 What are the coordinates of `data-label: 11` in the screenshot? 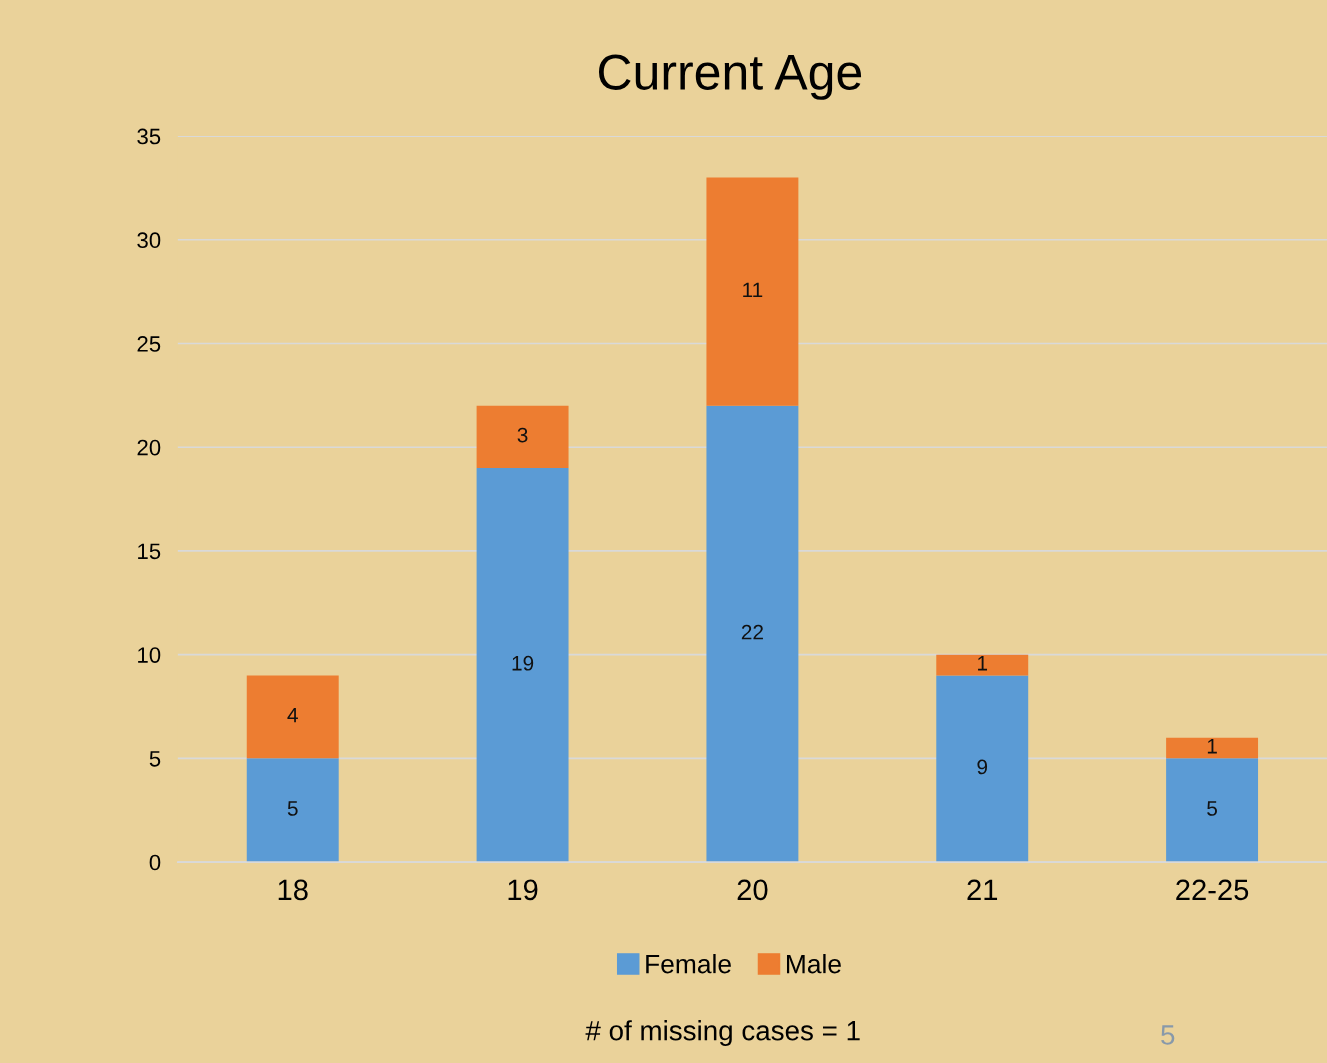 It's located at (753, 290).